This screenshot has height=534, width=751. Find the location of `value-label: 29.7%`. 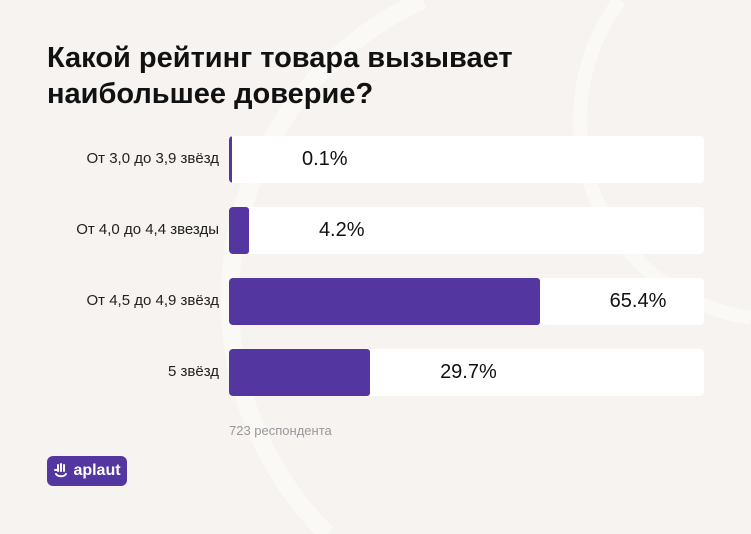

value-label: 29.7% is located at coordinates (468, 372).